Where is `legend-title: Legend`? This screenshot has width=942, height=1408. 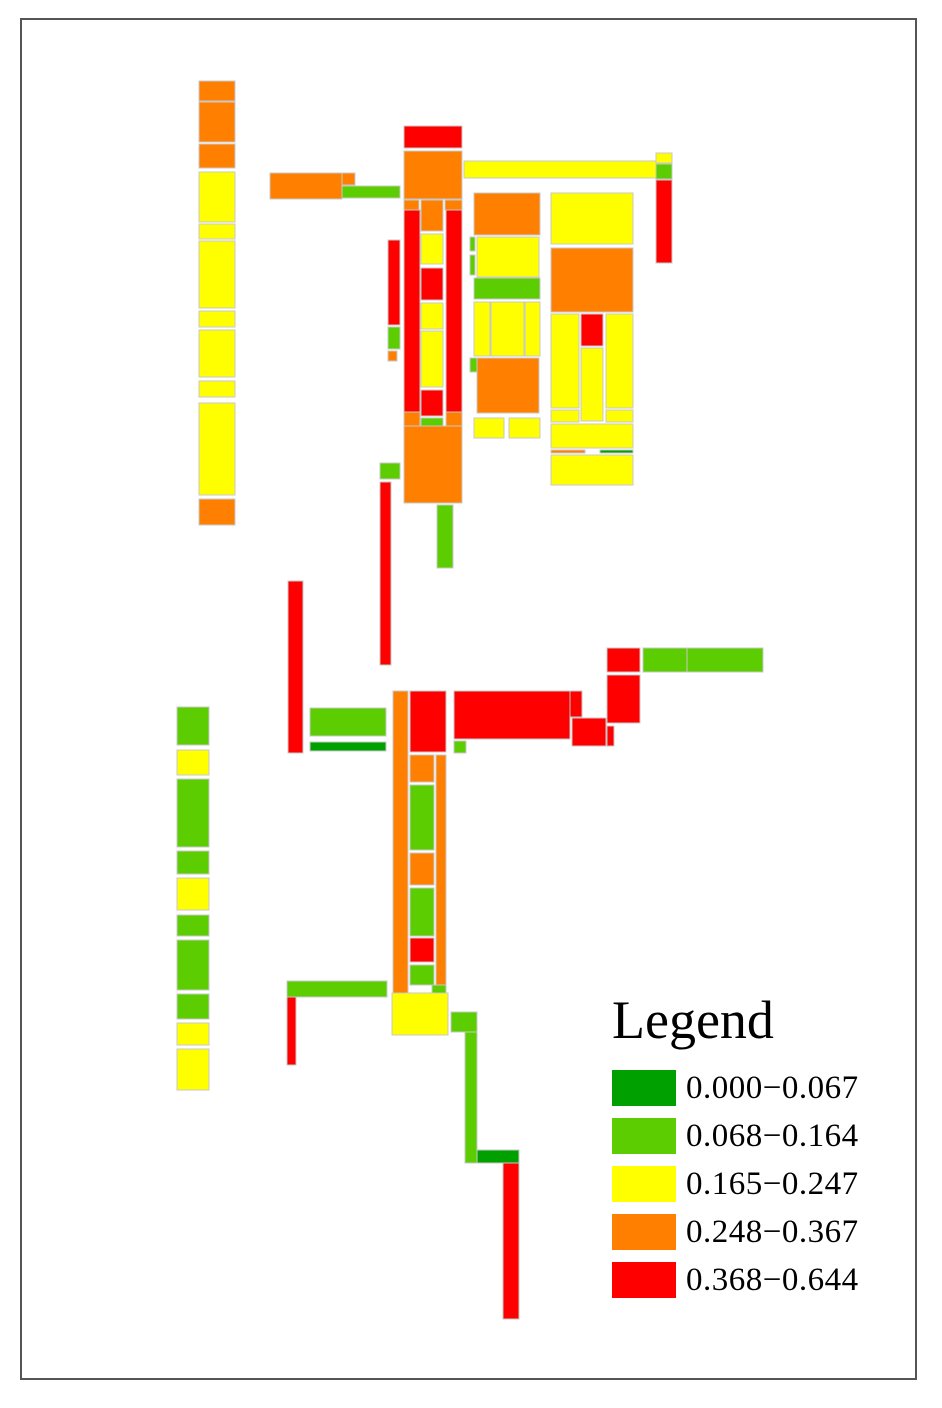 legend-title: Legend is located at coordinates (693, 1020).